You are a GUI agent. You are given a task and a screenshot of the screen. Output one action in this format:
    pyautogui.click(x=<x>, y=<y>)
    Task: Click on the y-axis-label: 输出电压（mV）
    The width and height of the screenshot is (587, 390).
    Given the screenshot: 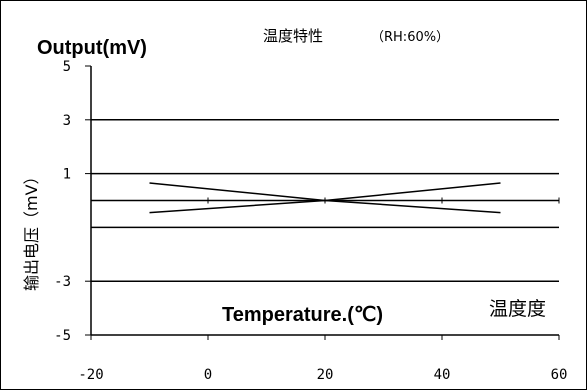 What is the action you would take?
    pyautogui.click(x=31, y=229)
    